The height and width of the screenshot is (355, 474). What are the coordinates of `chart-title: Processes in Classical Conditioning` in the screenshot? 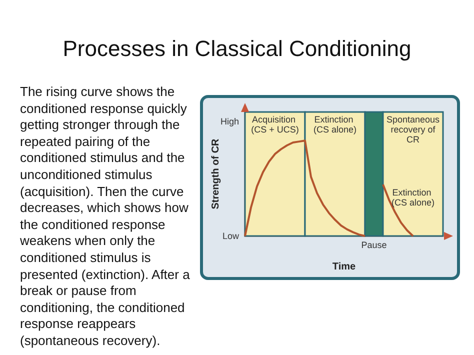 It's located at (237, 49).